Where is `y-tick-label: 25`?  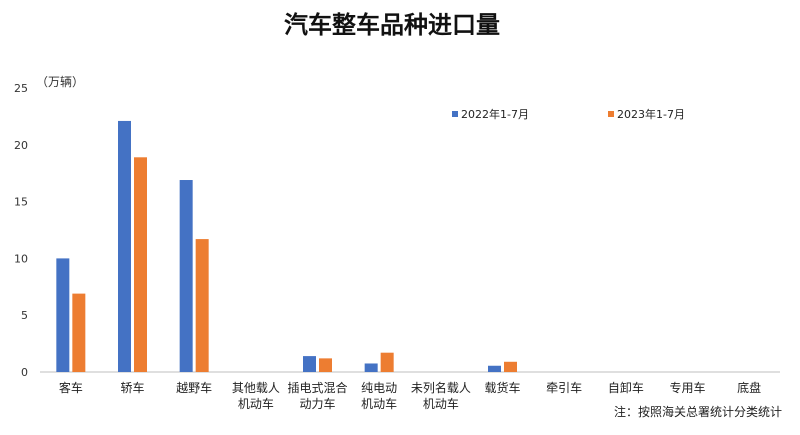
y-tick-label: 25 is located at coordinates (21, 88).